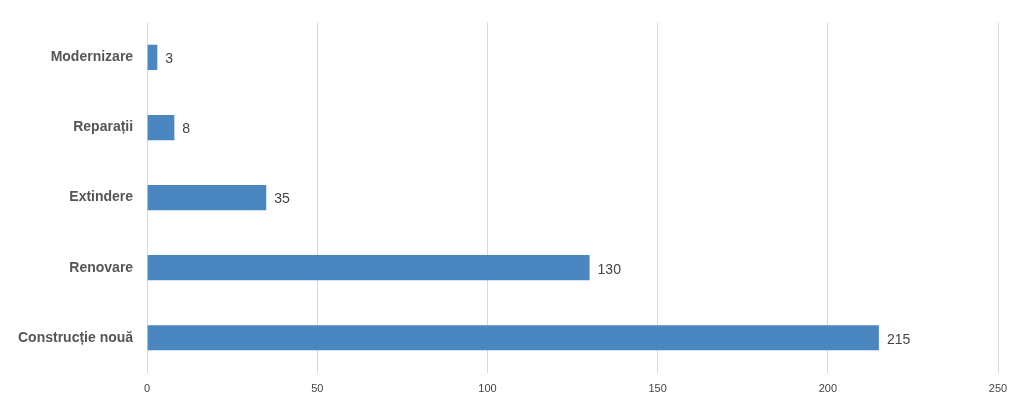 This screenshot has width=1024, height=410. Describe the element at coordinates (75, 336) in the screenshot. I see `y-tick-label: Construcție nouă` at that location.